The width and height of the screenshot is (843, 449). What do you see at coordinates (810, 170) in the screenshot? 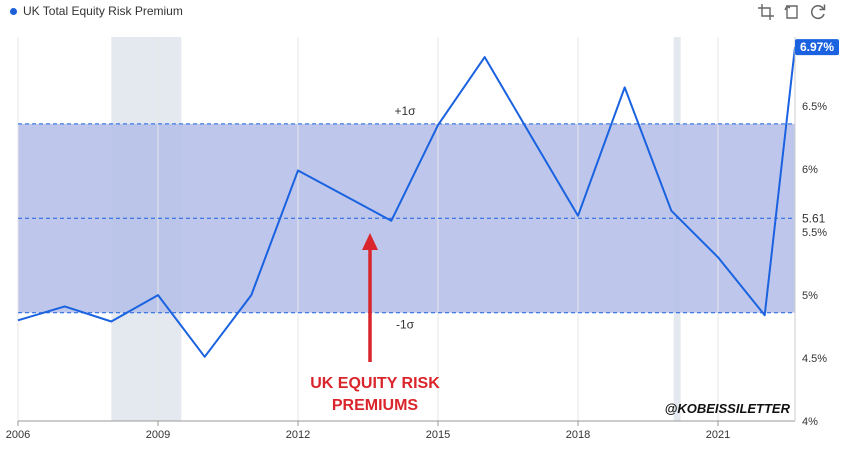
I see `y-tick-label: 6%` at bounding box center [810, 170].